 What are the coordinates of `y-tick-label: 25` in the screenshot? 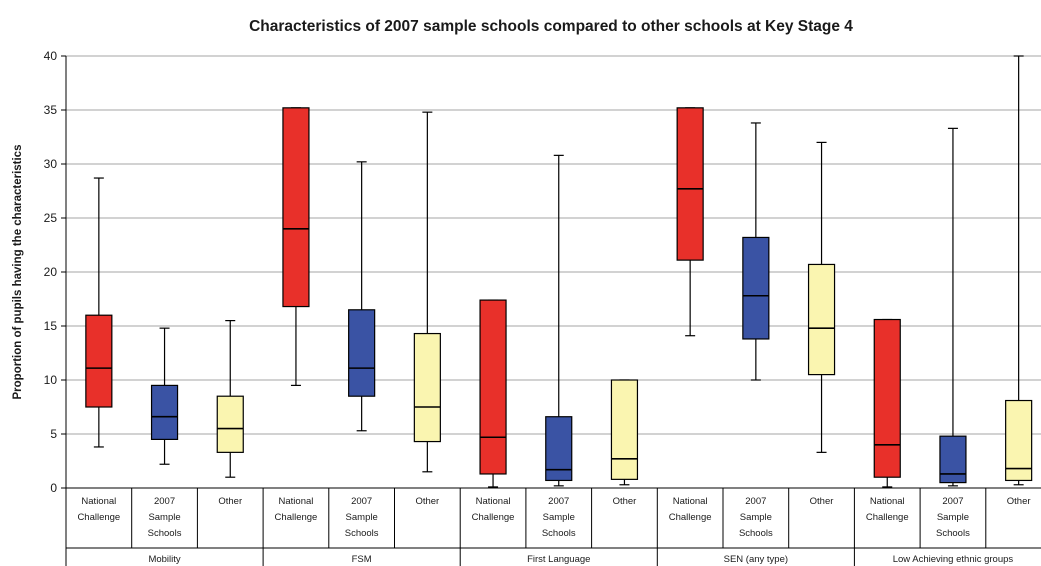 It's located at (51, 218).